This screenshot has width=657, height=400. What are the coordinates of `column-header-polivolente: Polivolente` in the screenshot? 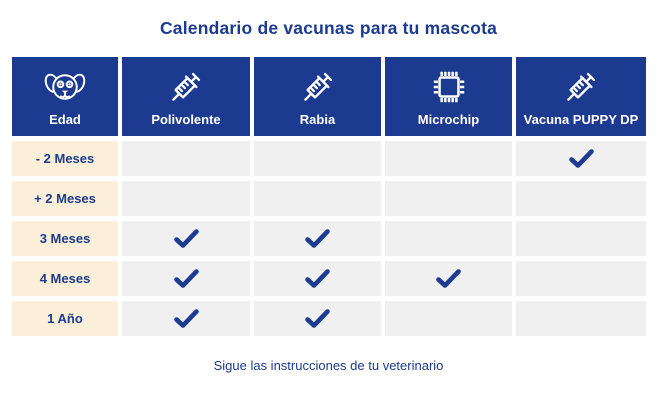 It's located at (186, 96).